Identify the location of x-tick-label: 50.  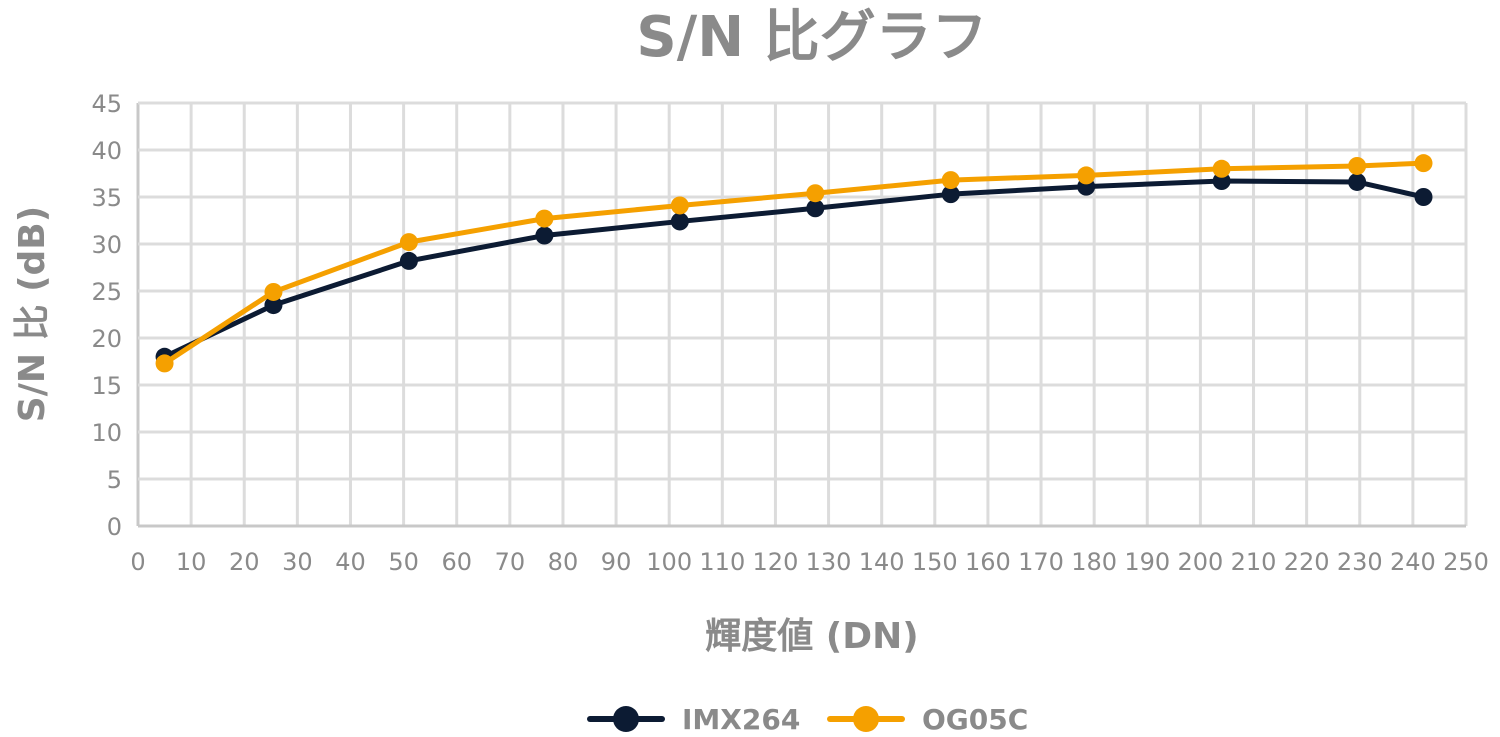
(403, 562).